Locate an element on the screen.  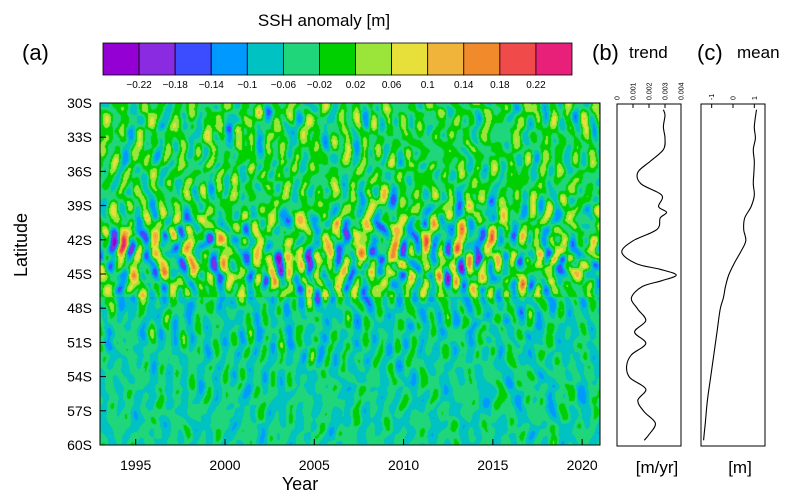
mean-x-axis: -1 0 1 is located at coordinates (734, 101).